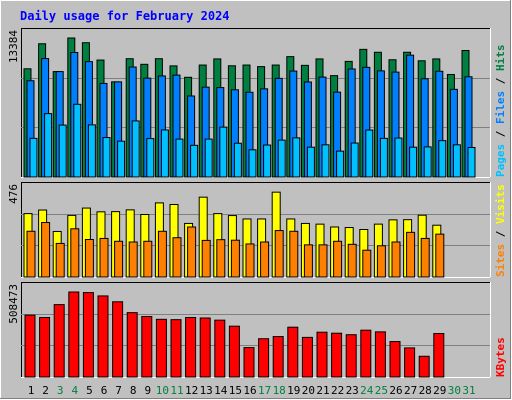 Image resolution: width=512 pixels, height=400 pixels. Describe the element at coordinates (176, 390) in the screenshot. I see `x-tick-label: 11` at that location.